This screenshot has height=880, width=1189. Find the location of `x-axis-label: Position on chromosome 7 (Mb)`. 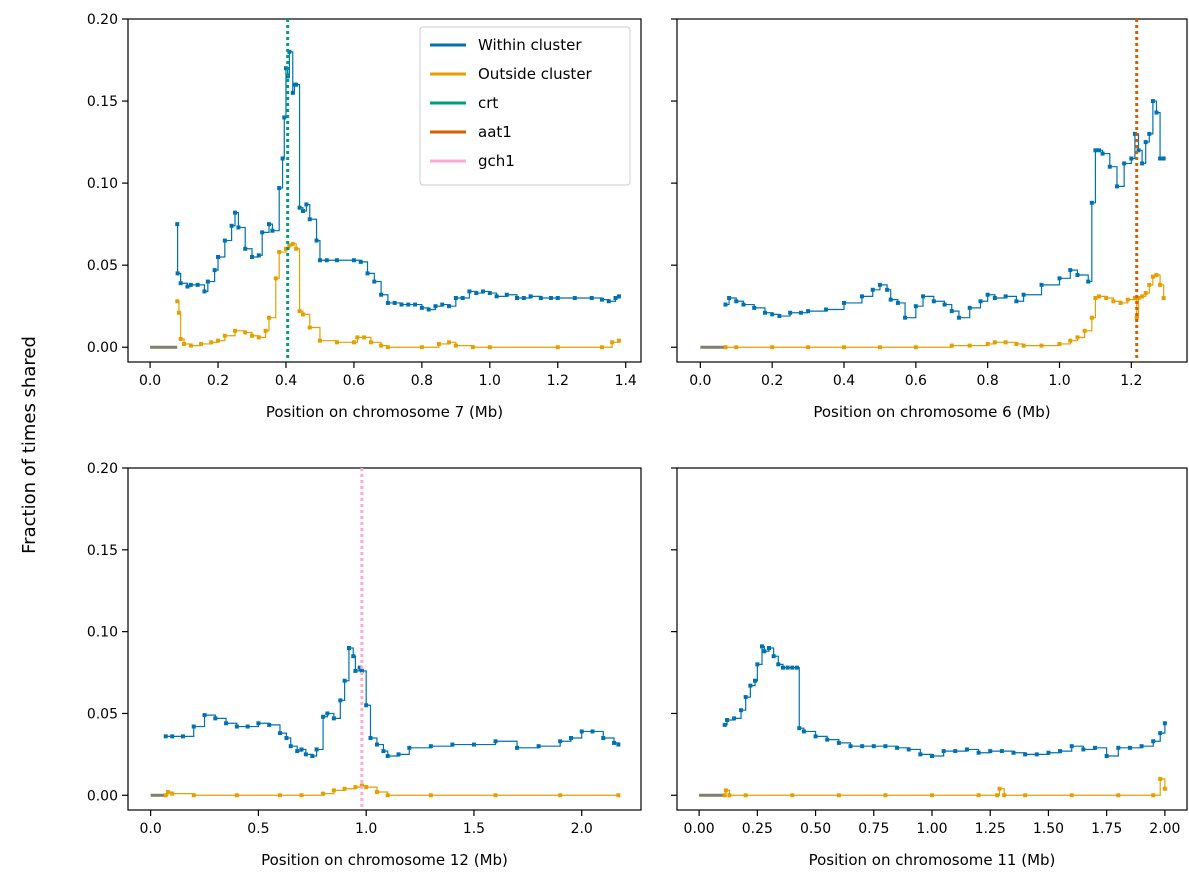

x-axis-label: Position on chromosome 7 (Mb) is located at coordinates (384, 412).